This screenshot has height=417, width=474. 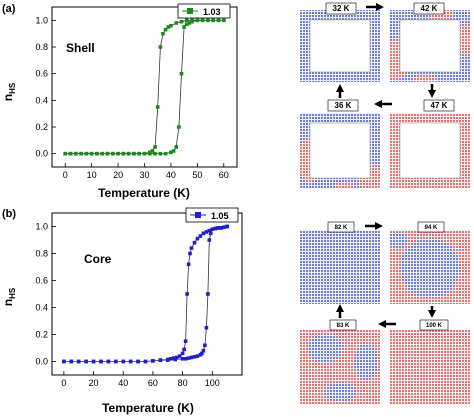 I want to click on shell-arrow-left, so click(x=383, y=104).